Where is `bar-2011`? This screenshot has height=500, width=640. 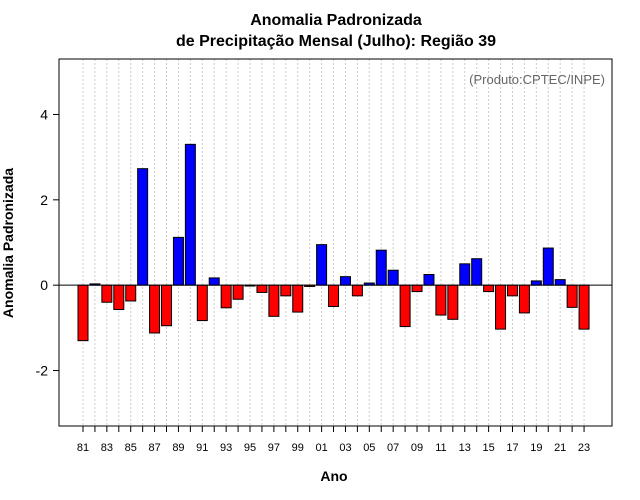
bar-2011 is located at coordinates (441, 300).